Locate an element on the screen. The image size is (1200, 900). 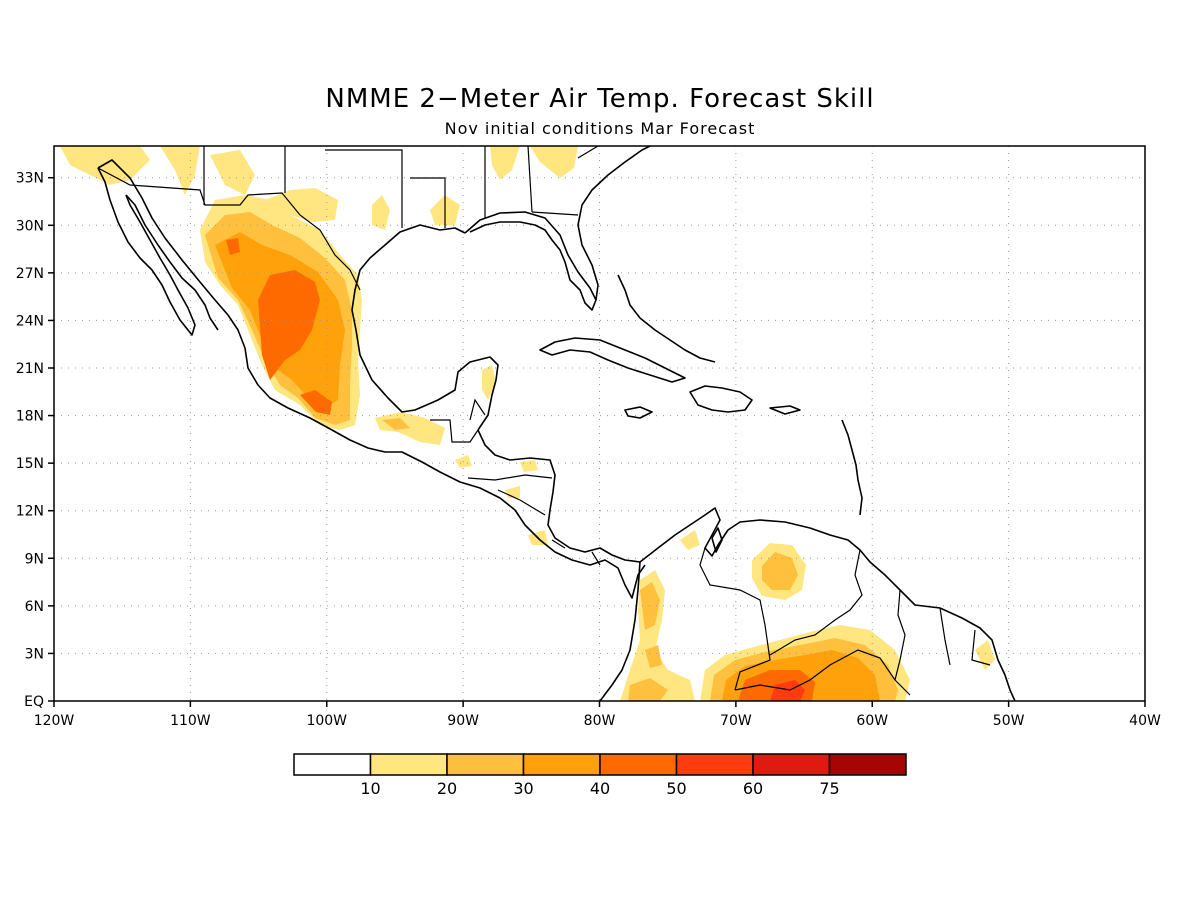
border-suriname-fguiana is located at coordinates (965, 636).